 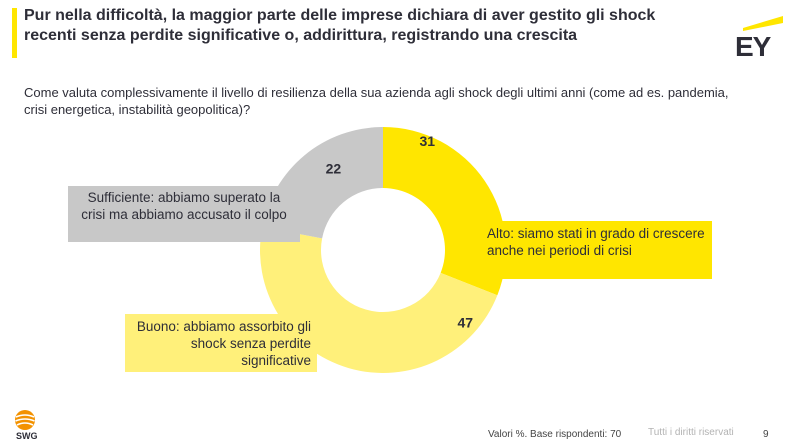 I want to click on page-number: 9, so click(x=766, y=434).